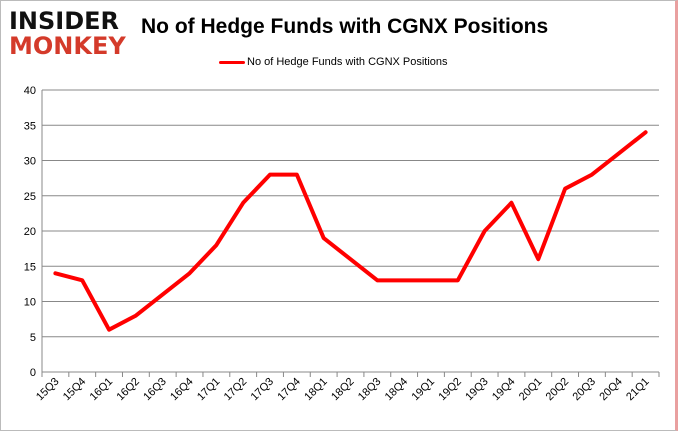  What do you see at coordinates (263, 390) in the screenshot?
I see `x-tick-label: 17Q3` at bounding box center [263, 390].